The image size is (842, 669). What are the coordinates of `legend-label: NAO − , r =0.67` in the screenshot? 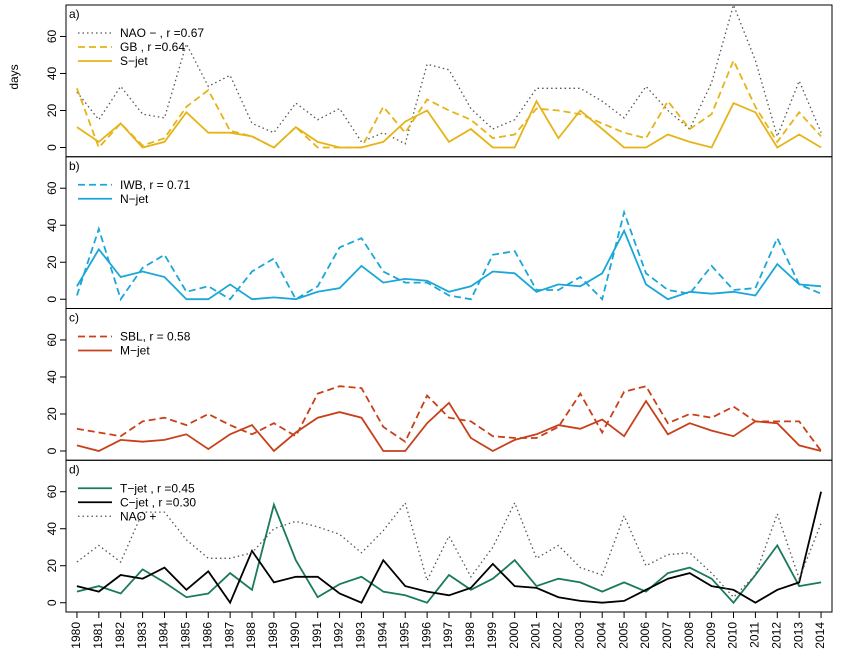 It's located at (162, 33).